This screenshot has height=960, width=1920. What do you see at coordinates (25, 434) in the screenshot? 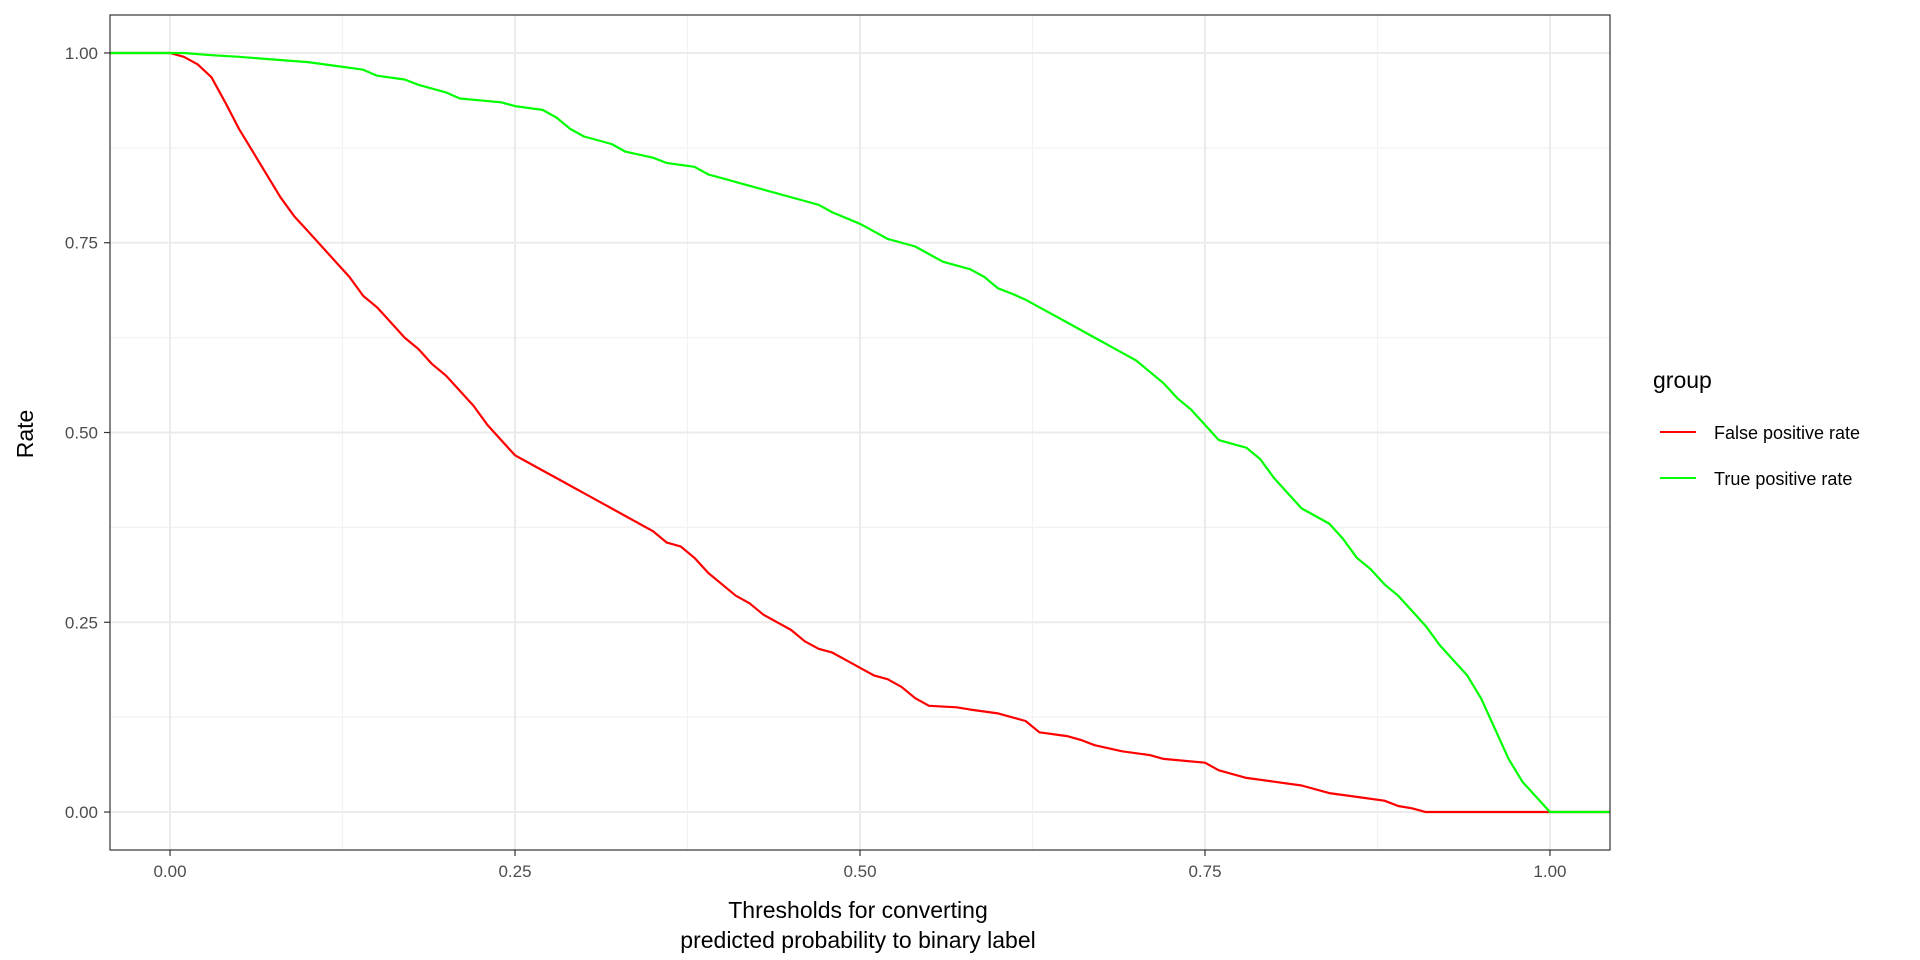
I see `y-axis-title: Rate` at bounding box center [25, 434].